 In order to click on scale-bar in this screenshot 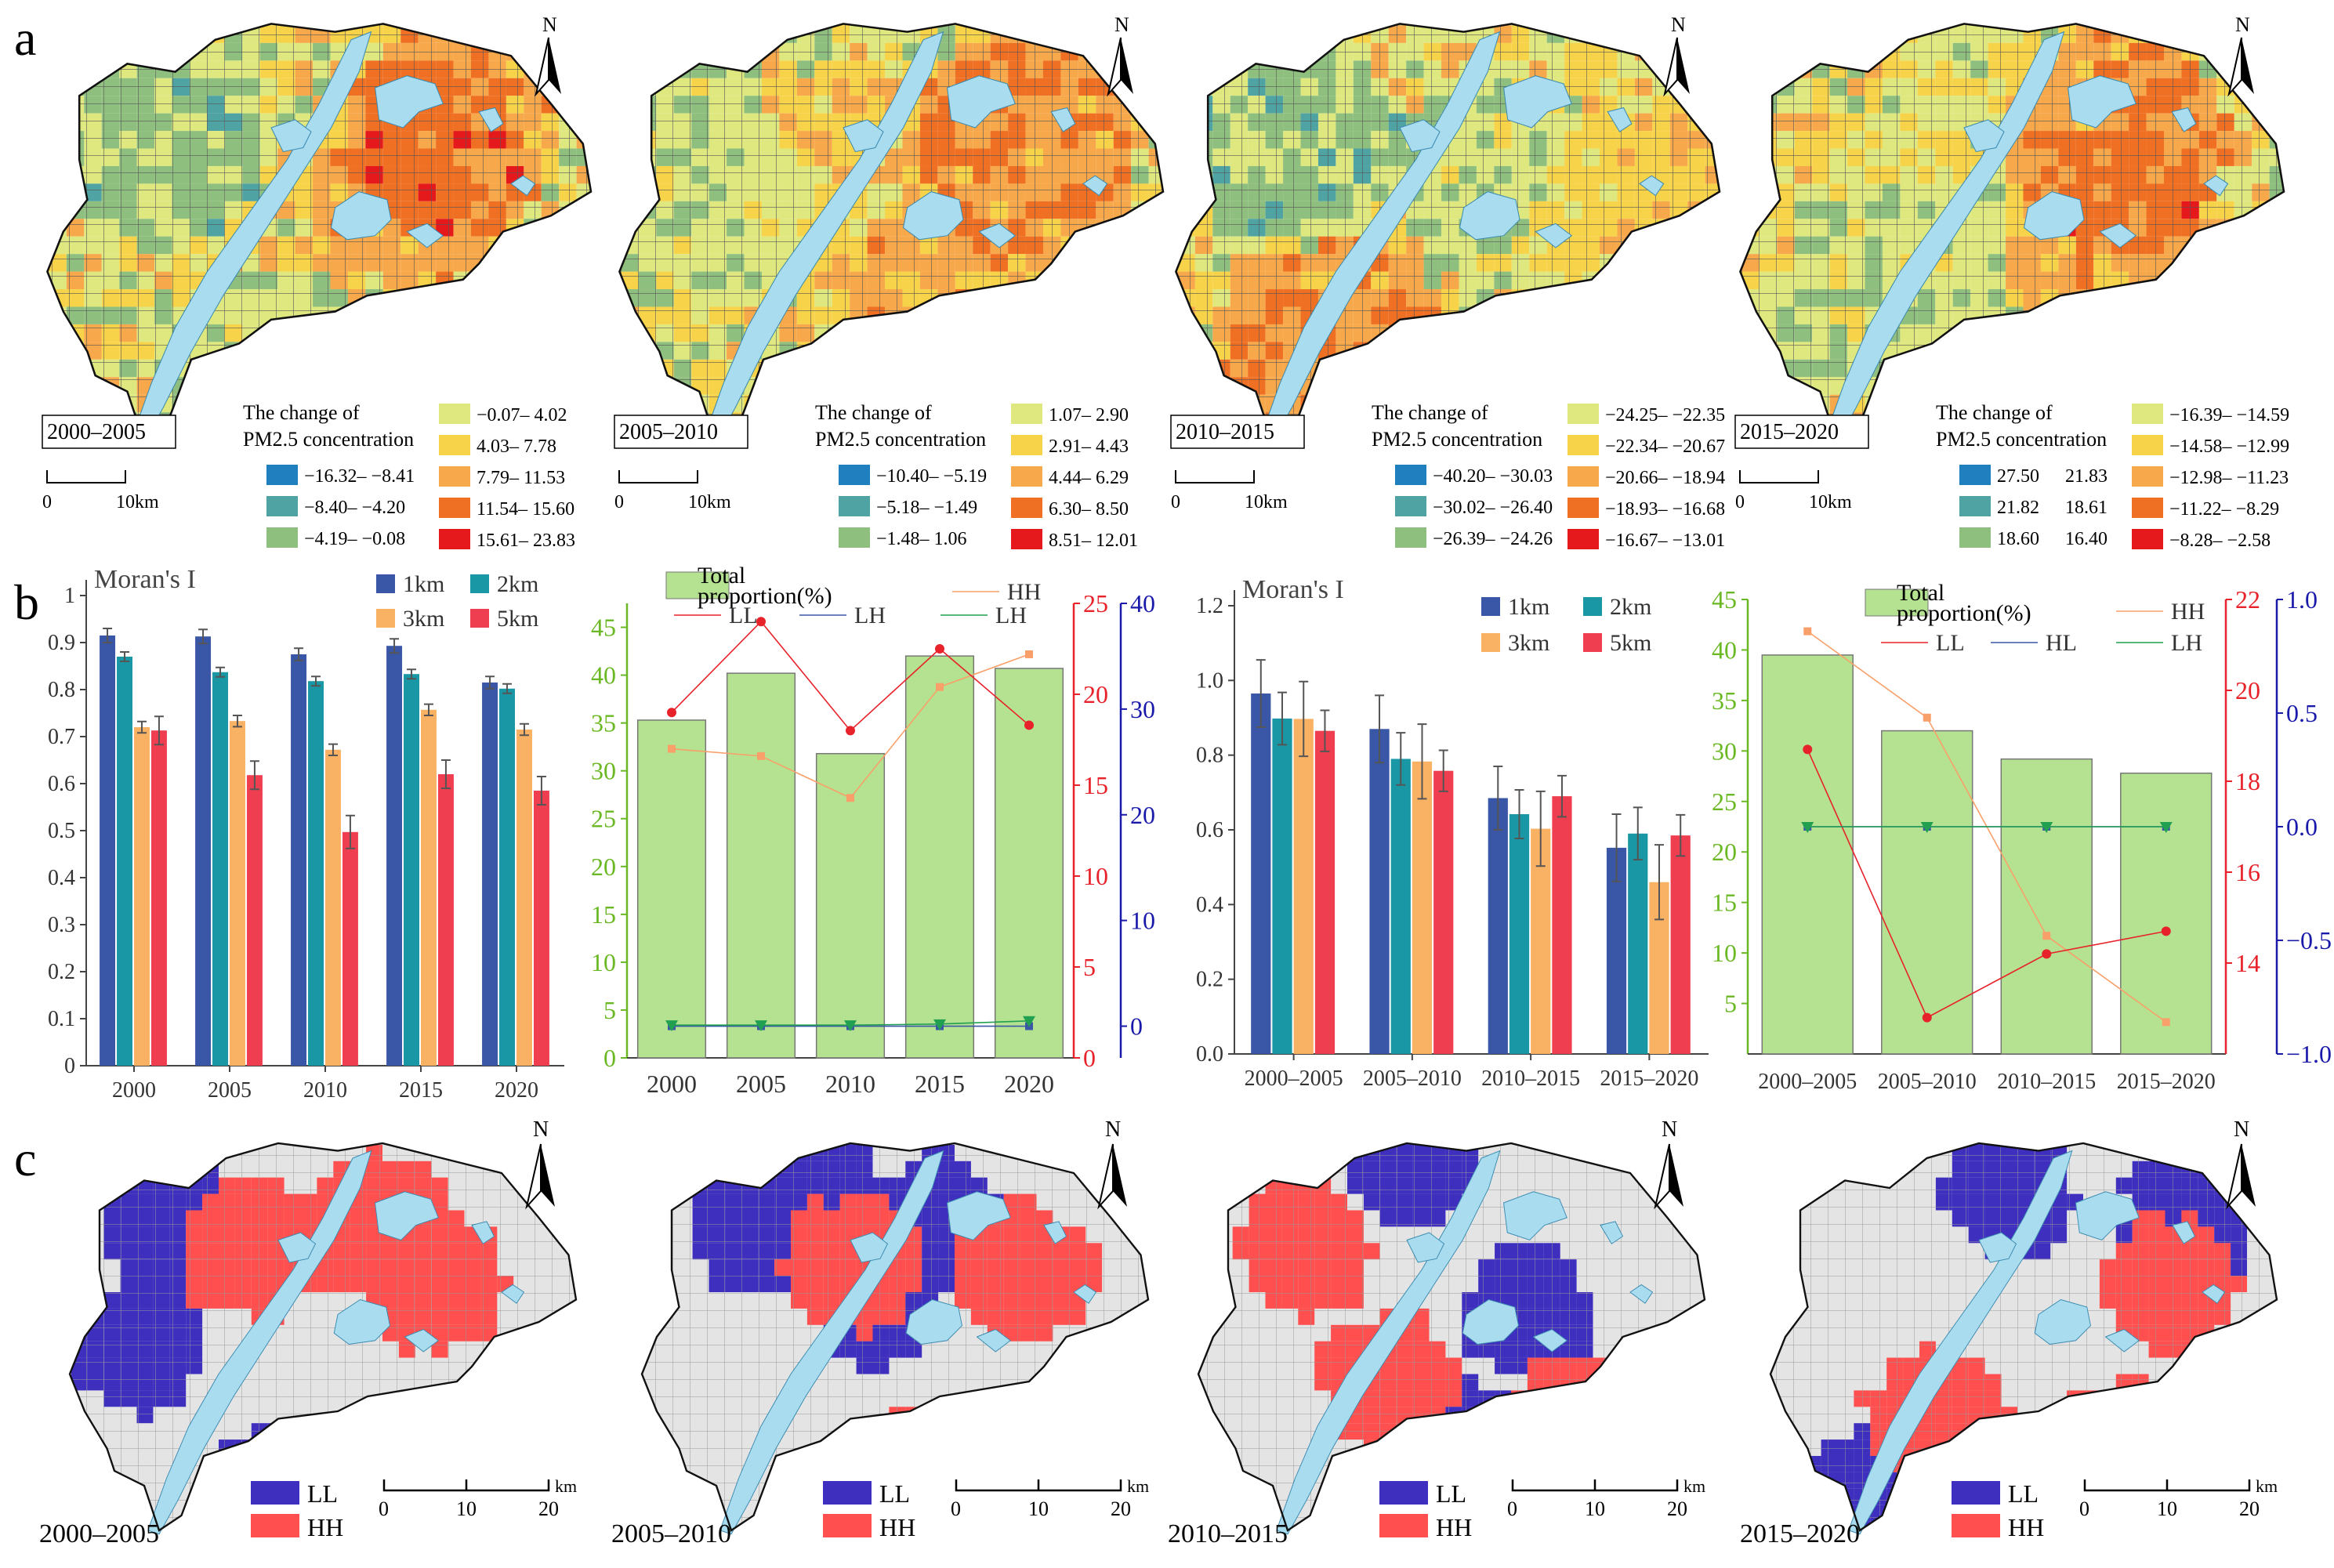, I will do `click(1779, 477)`.